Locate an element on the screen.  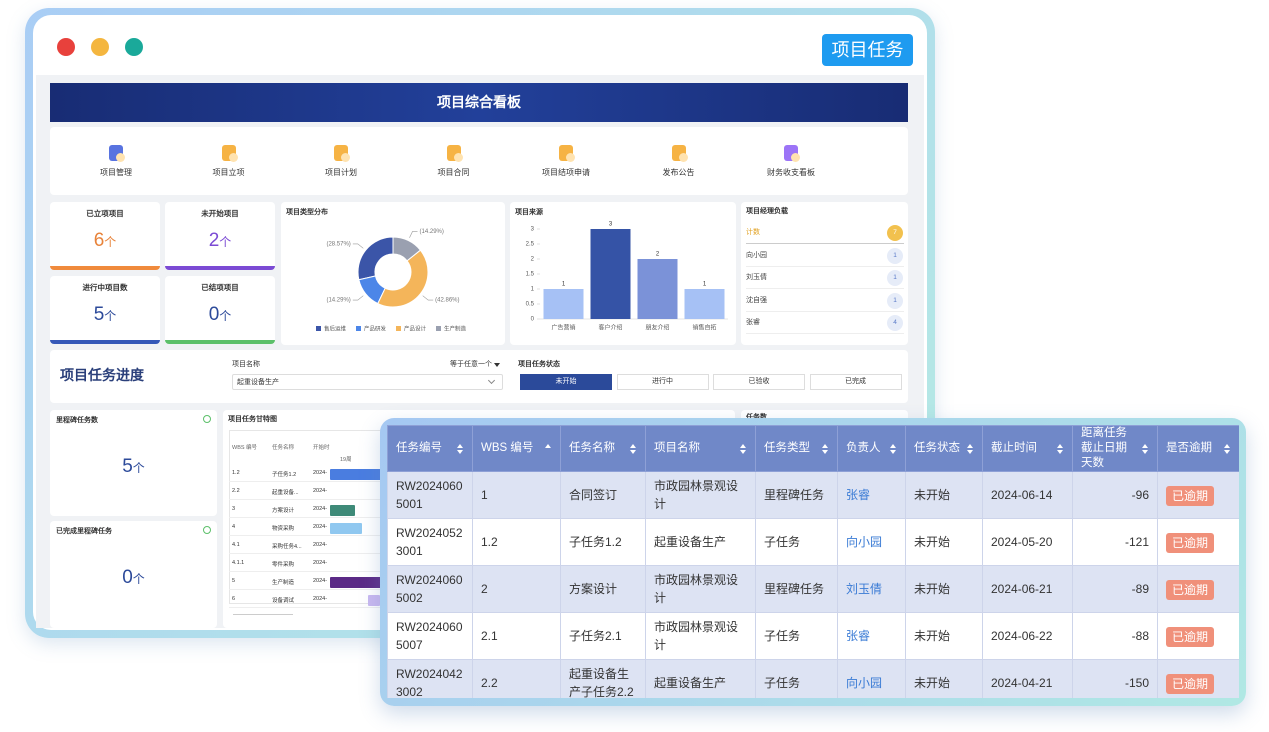
milestone-label: 里程碑任务数 is located at coordinates (77, 420).